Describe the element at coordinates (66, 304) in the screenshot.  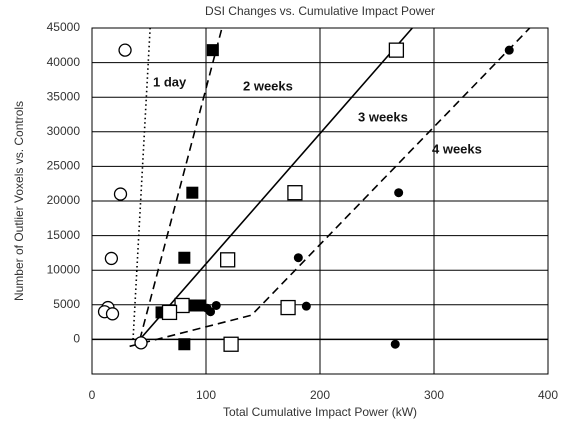
I see `y-tick-label: 5000` at that location.